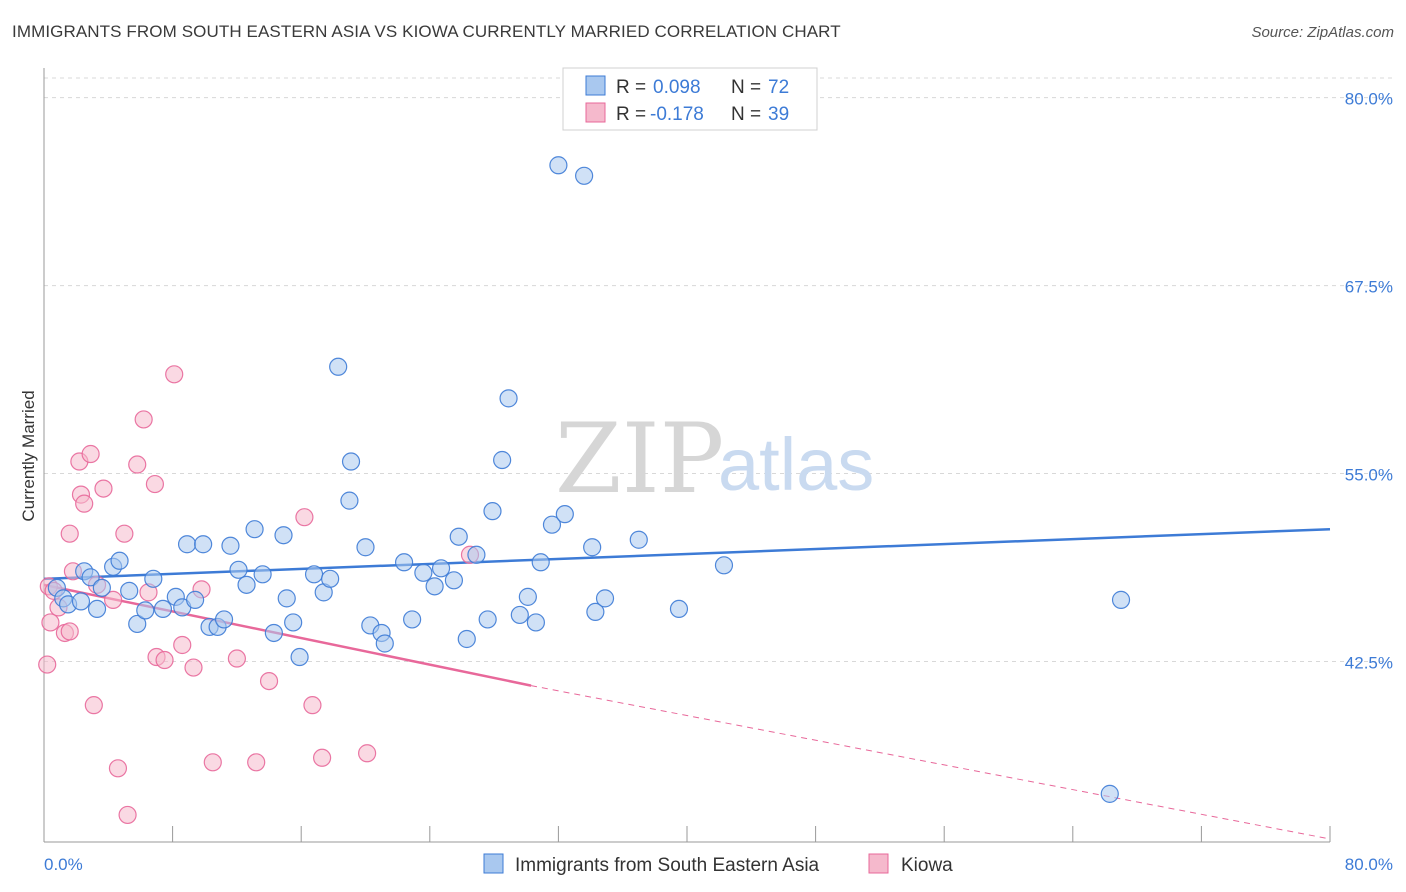  Describe the element at coordinates (878, 863) in the screenshot. I see `series-legend-swatch-pink` at that location.